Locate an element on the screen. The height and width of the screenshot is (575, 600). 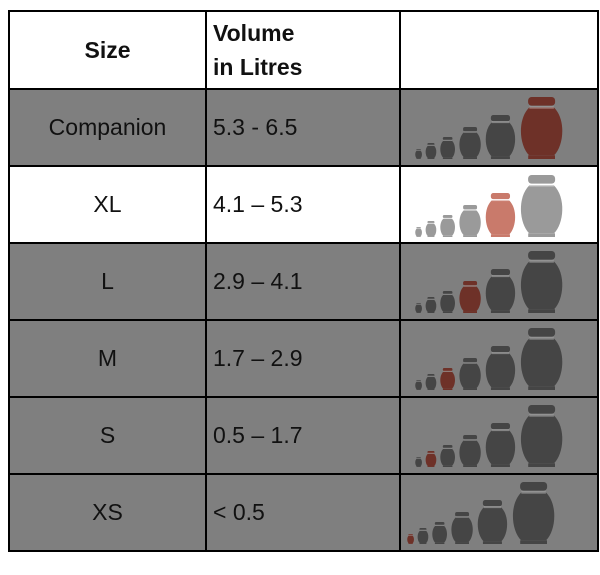
header-volume-line: Volume is located at coordinates (254, 33).